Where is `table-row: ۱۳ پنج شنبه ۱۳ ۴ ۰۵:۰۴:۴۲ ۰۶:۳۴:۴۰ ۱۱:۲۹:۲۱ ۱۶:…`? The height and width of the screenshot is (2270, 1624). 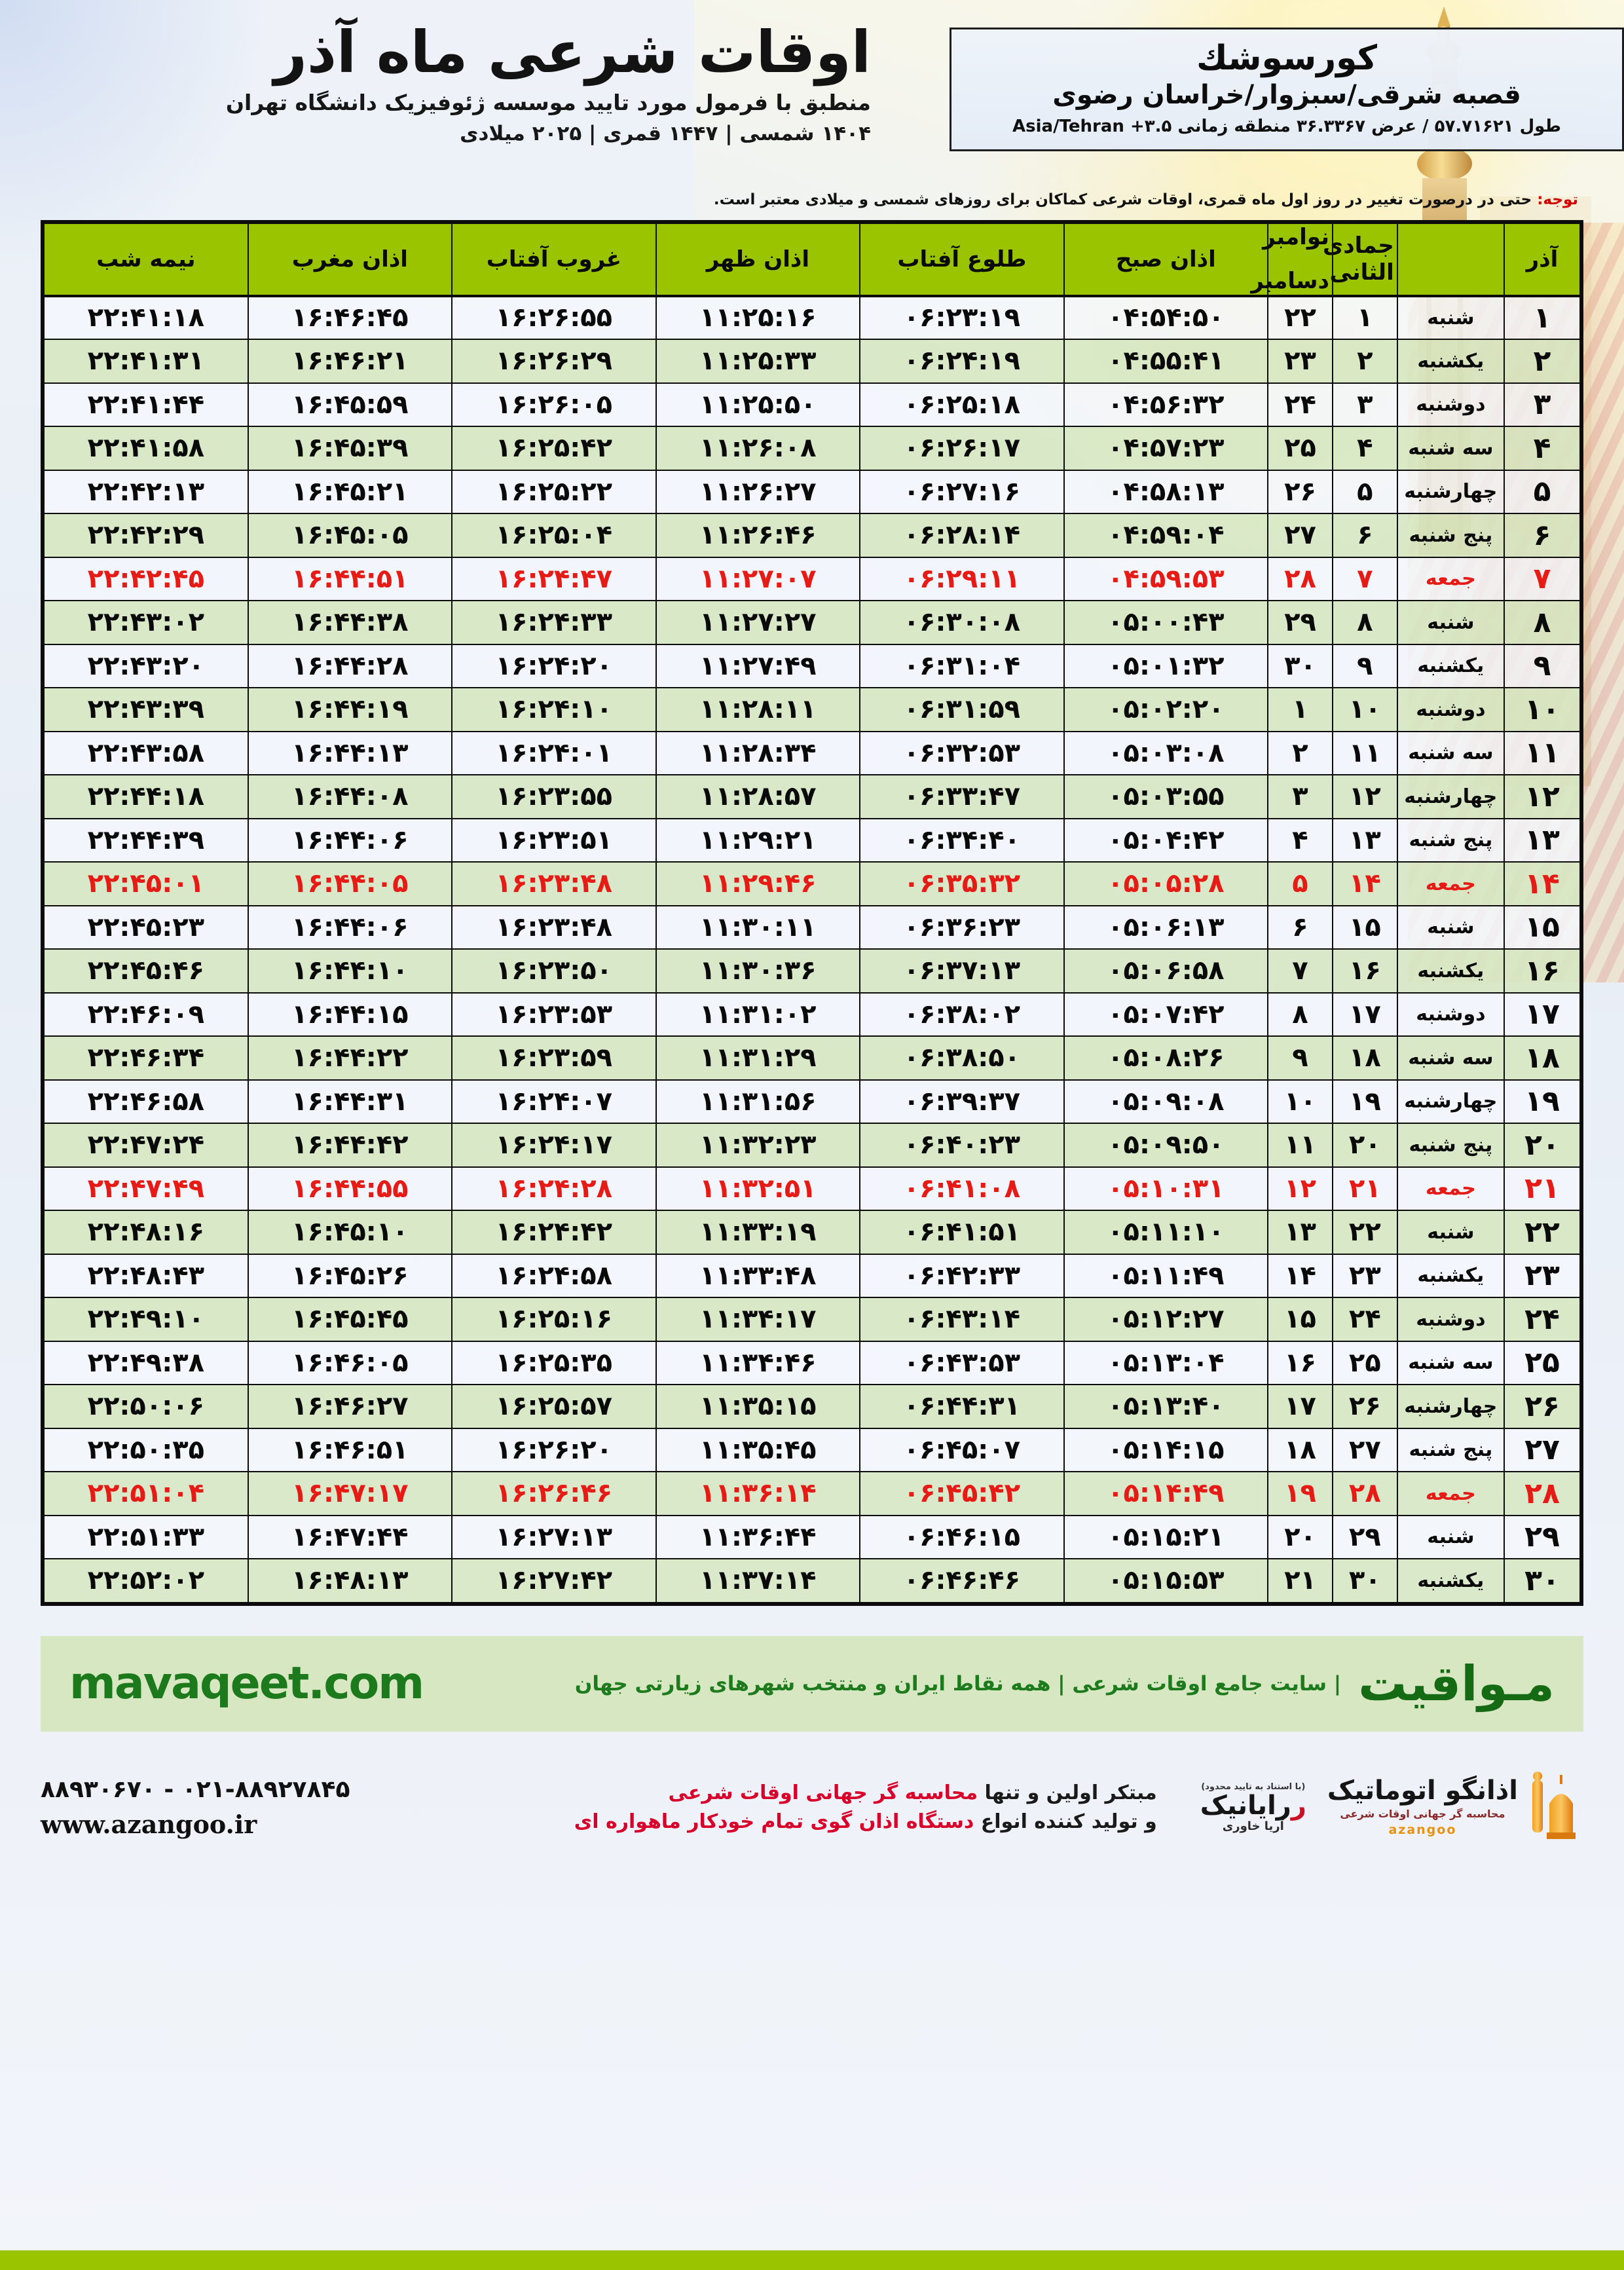
table-row: ۱۳ پنج شنبه ۱۳ ۴ ۰۵:۰۴:۴۲ ۰۶:۳۴:۴۰ ۱۱:۲۹:۲۱ ۱۶:… is located at coordinates (812, 840).